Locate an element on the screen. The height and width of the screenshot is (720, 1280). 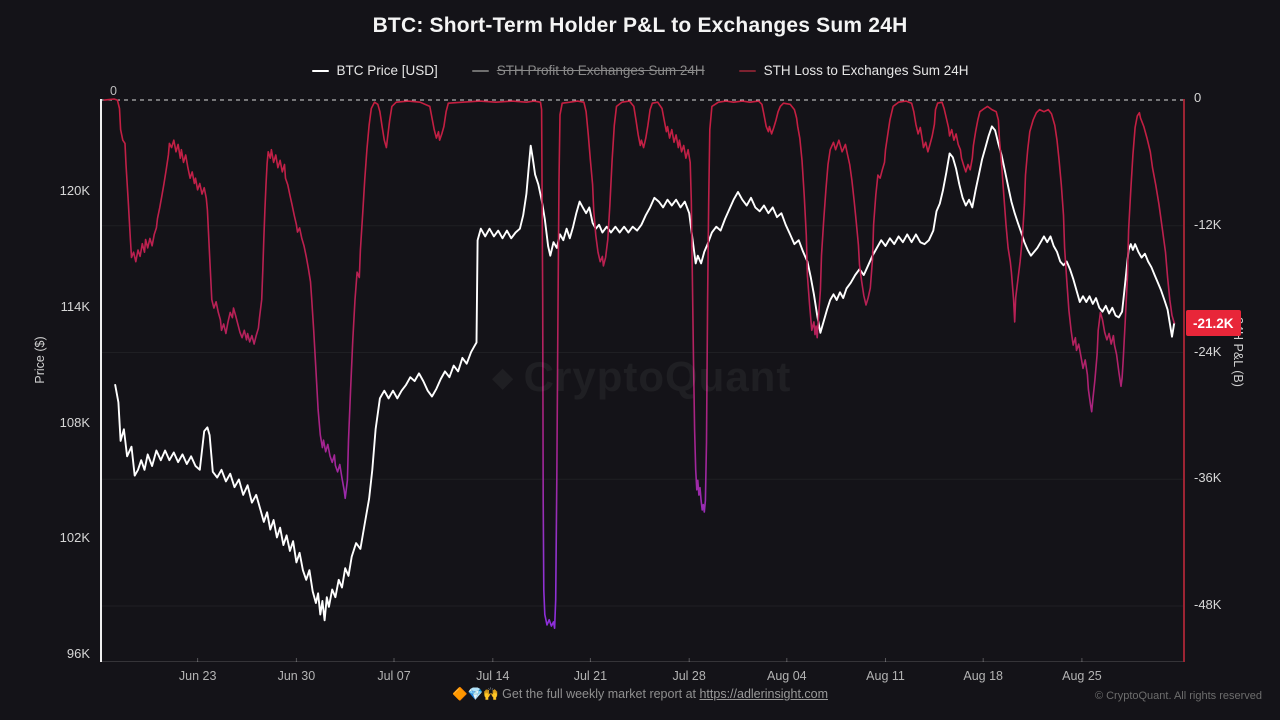
last-value-badge: -21.2K is located at coordinates (1213, 323).